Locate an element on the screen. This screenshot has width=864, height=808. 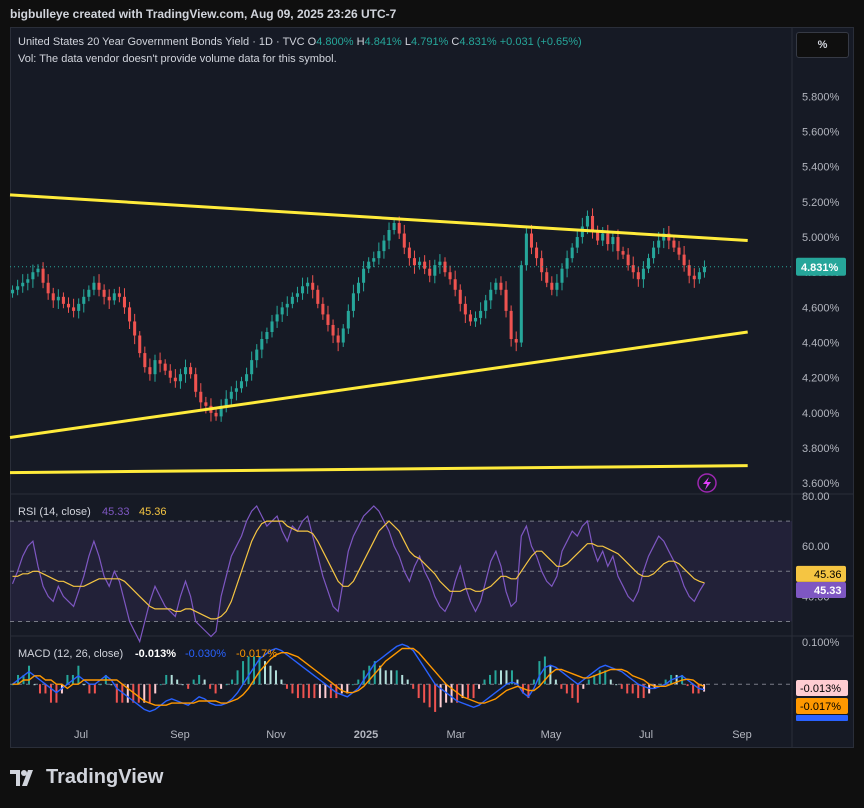
price-tick-label: 4.600% is located at coordinates (821, 308).